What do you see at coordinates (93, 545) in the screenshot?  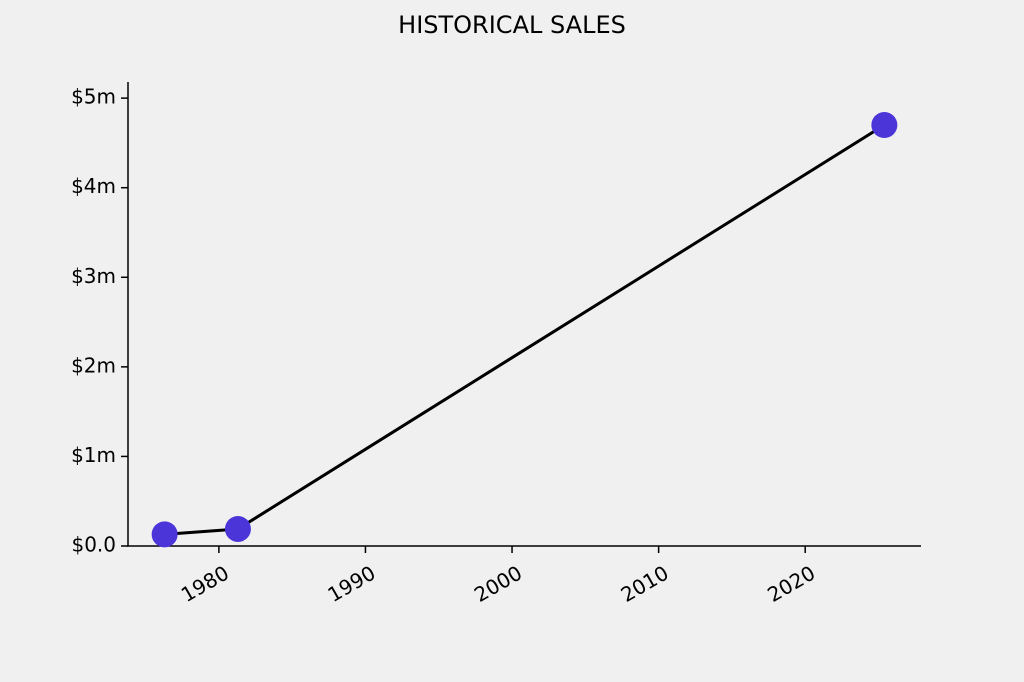 I see `y-tick-label: $0.0` at bounding box center [93, 545].